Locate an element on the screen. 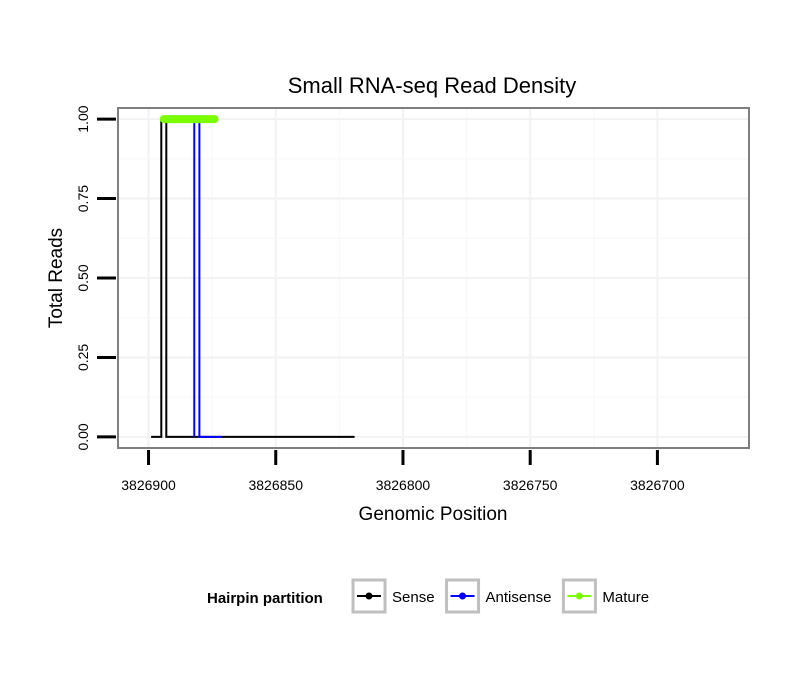 The image size is (810, 695). legend-item-sense: Sense is located at coordinates (393, 596).